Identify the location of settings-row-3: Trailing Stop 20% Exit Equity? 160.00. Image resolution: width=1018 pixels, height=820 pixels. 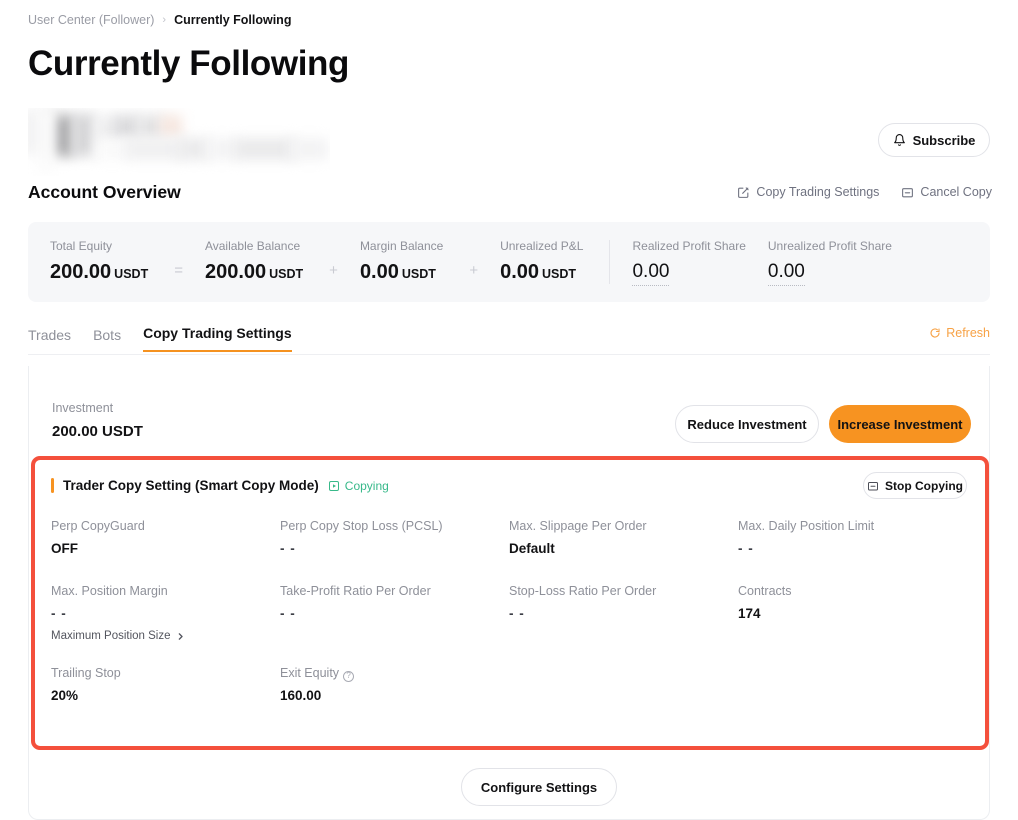
(509, 685).